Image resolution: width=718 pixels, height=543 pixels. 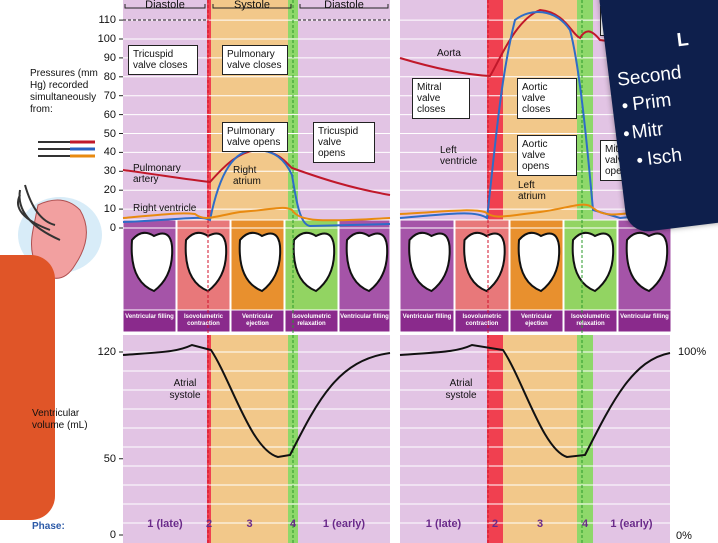 What do you see at coordinates (165, 208) in the screenshot?
I see `annotation: Right ventricle` at bounding box center [165, 208].